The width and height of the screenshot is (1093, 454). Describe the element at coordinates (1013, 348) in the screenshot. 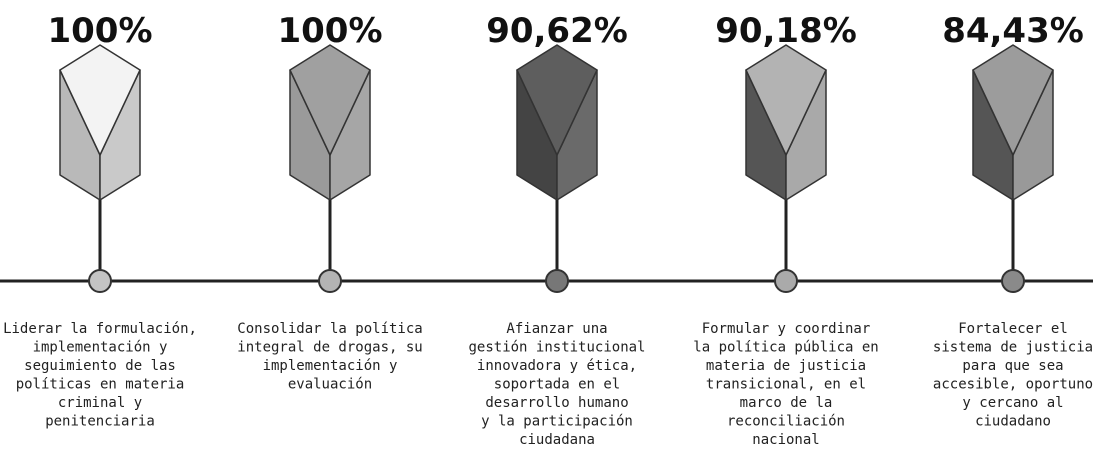

I see `description-line: sistema de justicia` at that location.